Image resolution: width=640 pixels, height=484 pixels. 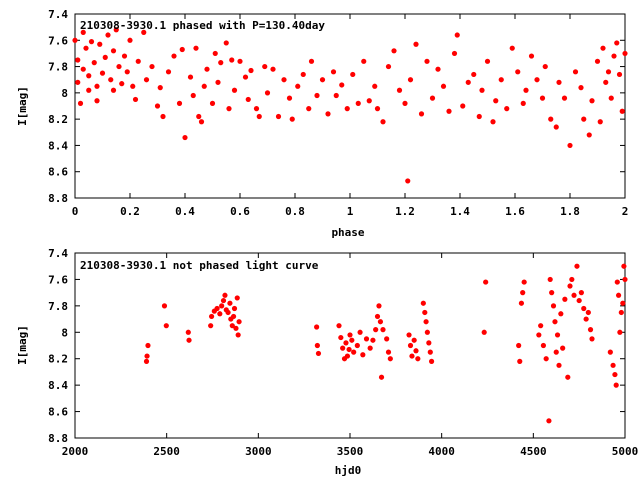 What do you see at coordinates (75, 451) in the screenshot?
I see `x-tick-label: 2000` at bounding box center [75, 451].